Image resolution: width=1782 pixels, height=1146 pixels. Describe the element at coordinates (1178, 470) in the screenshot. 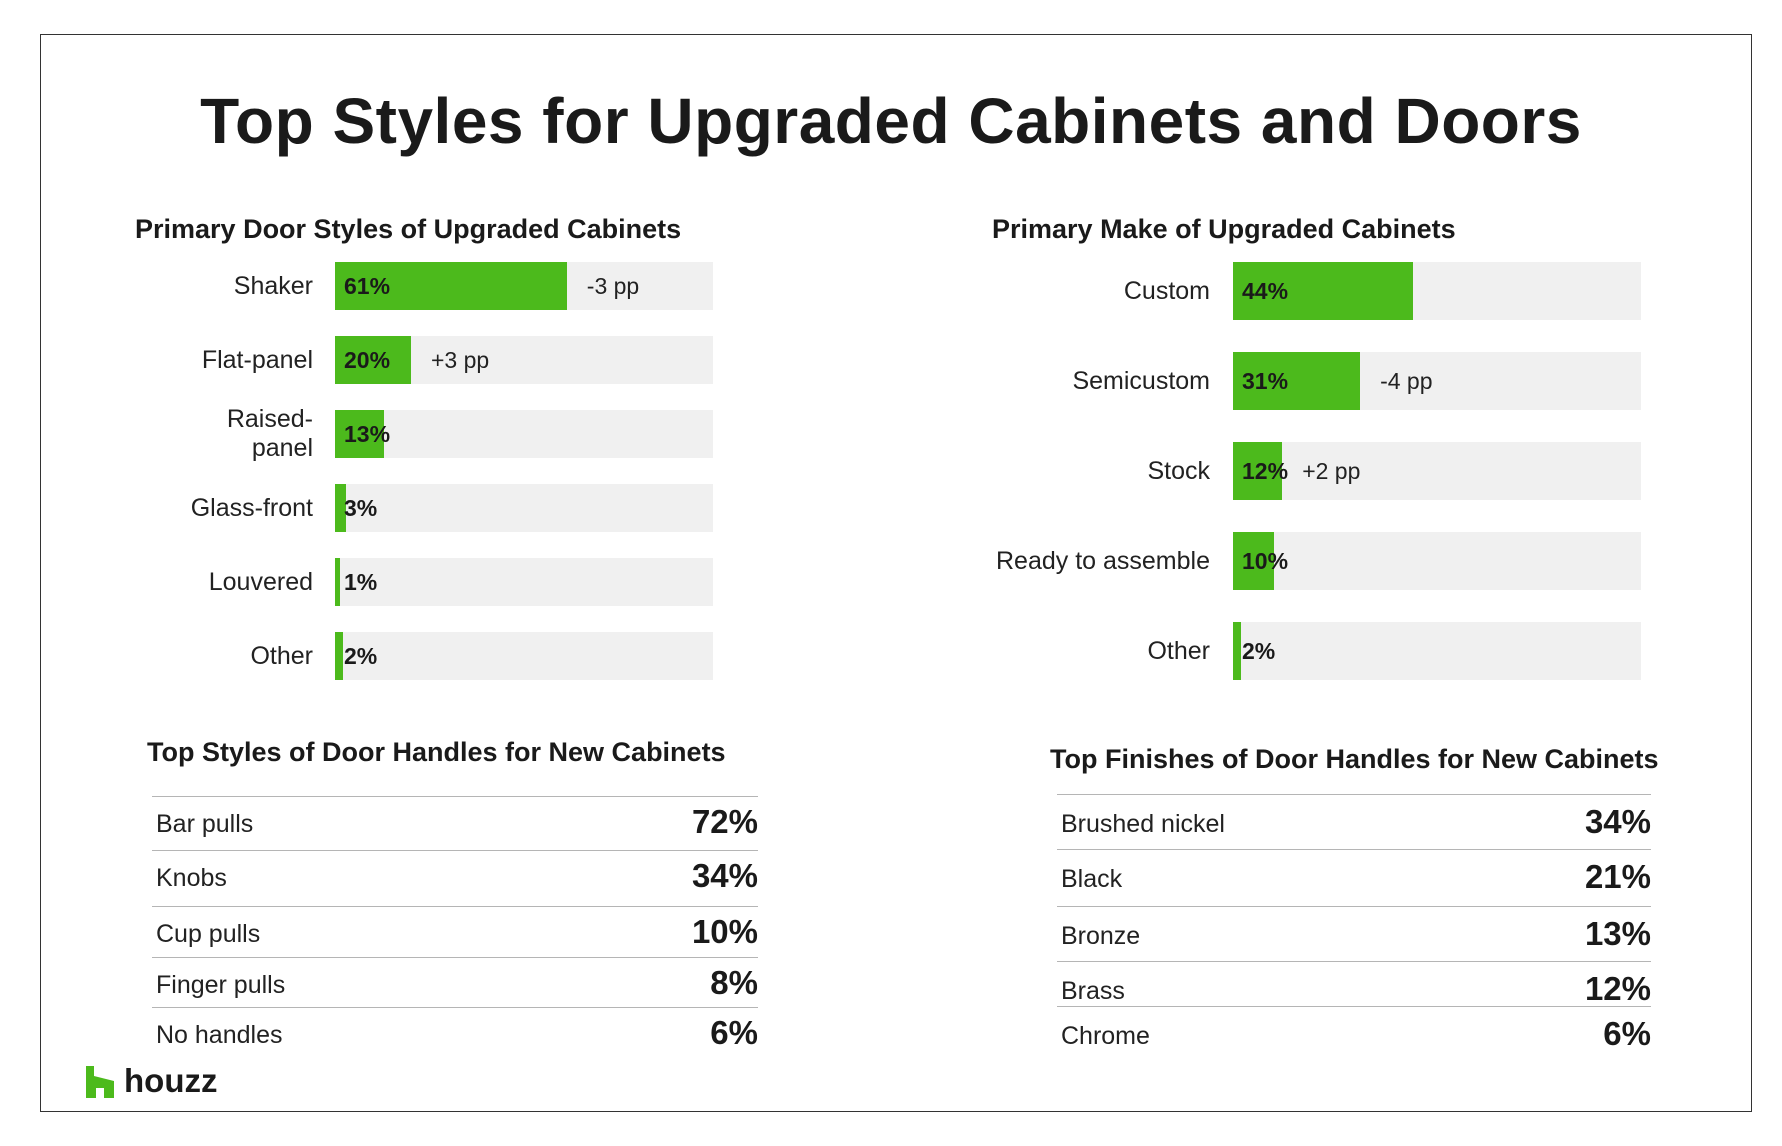

I see `bar-label-line: Stock` at that location.